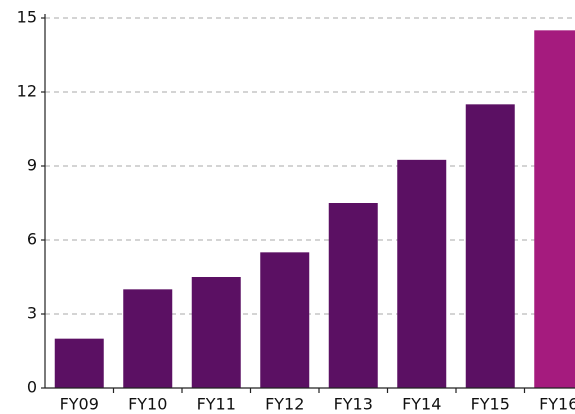 Image resolution: width=575 pixels, height=414 pixels. I want to click on x-tick-label: FY16, so click(557, 404).